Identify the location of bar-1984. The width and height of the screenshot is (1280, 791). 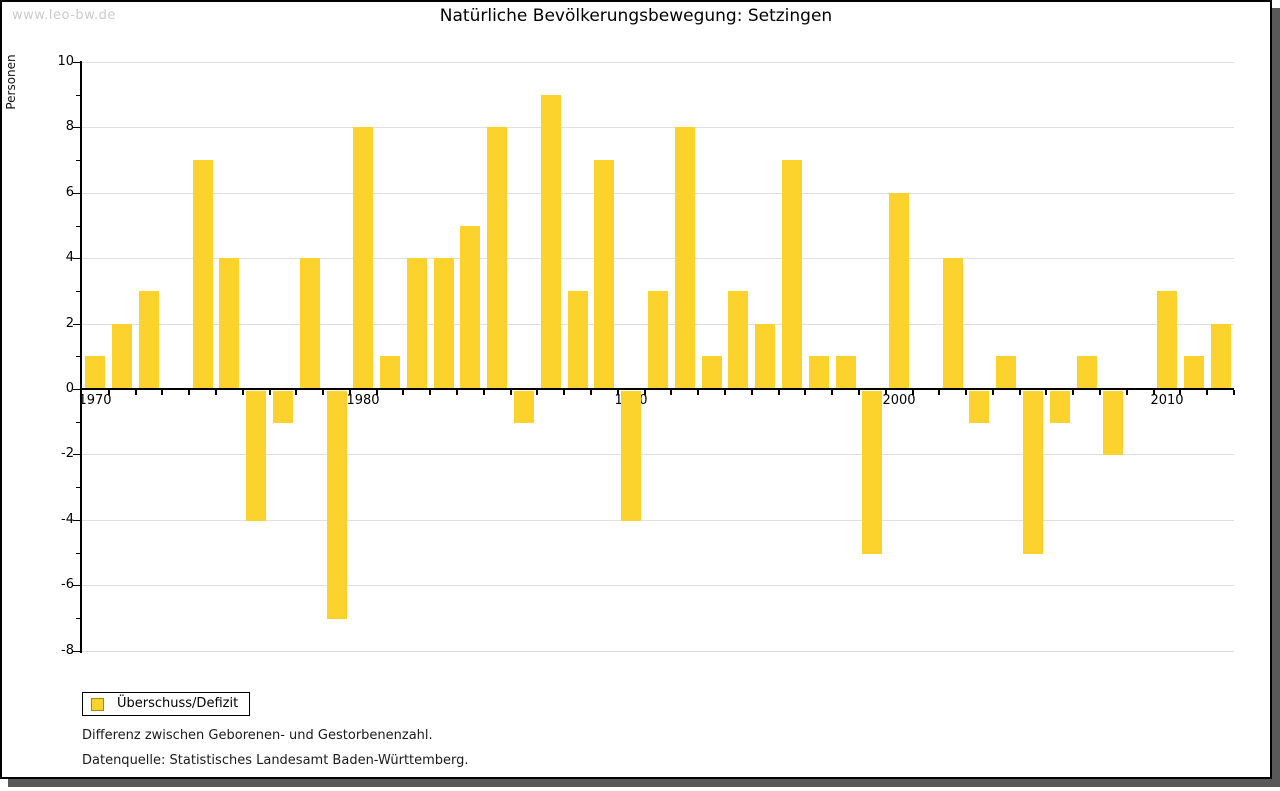
(470, 307).